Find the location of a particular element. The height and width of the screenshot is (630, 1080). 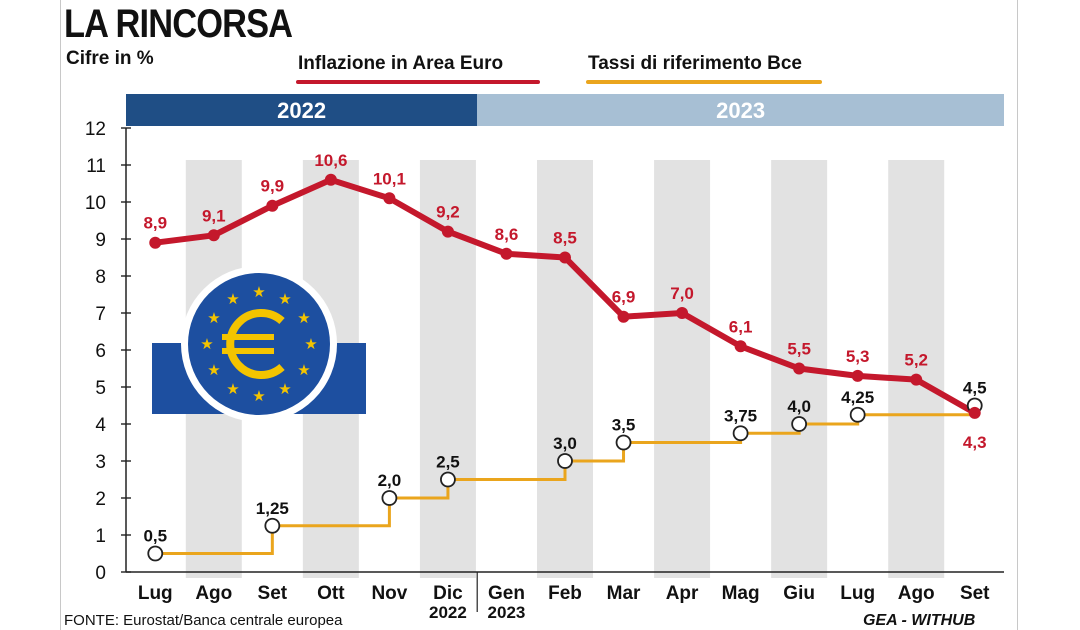

inflation-data-label: 5,2 is located at coordinates (916, 360).